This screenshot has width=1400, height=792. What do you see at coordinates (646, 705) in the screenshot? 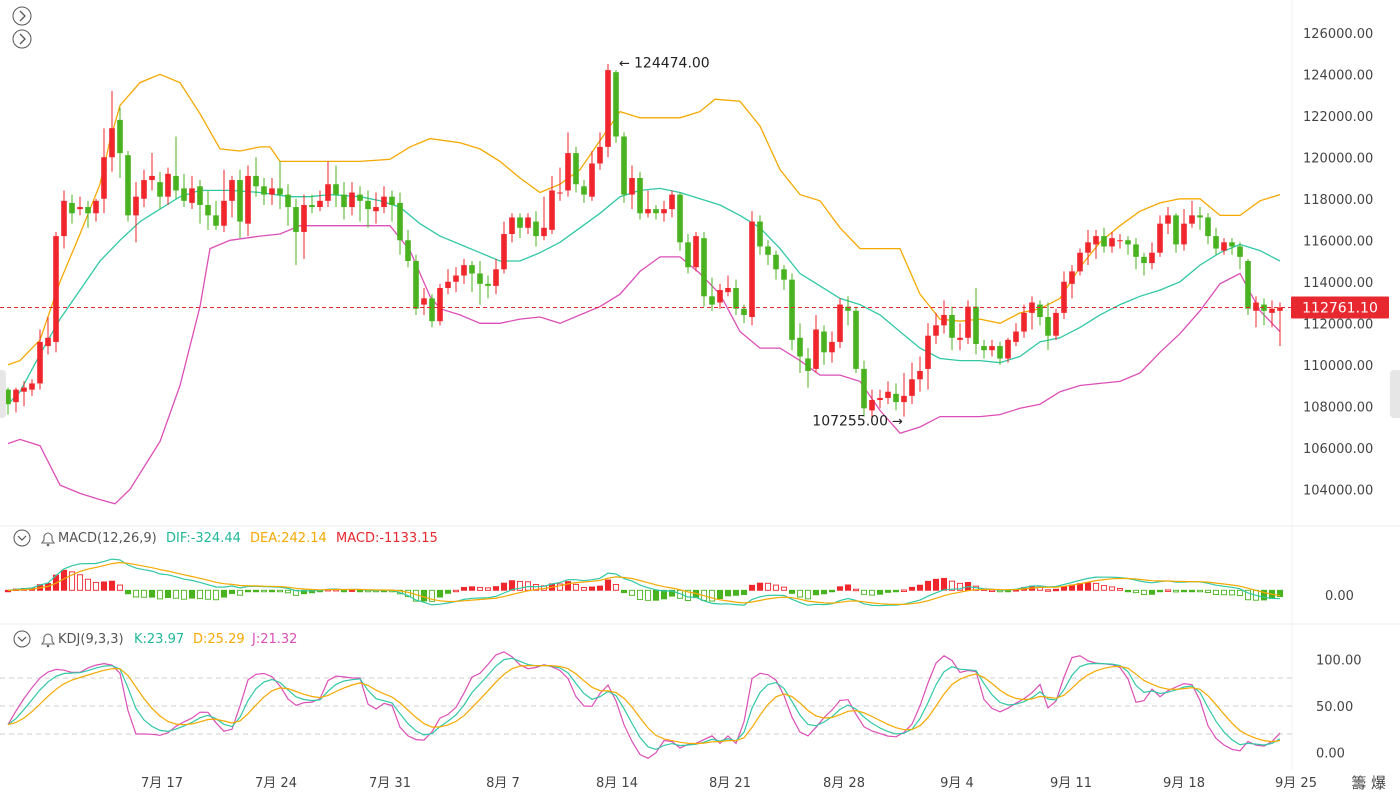
I see `kdj-pane` at bounding box center [646, 705].